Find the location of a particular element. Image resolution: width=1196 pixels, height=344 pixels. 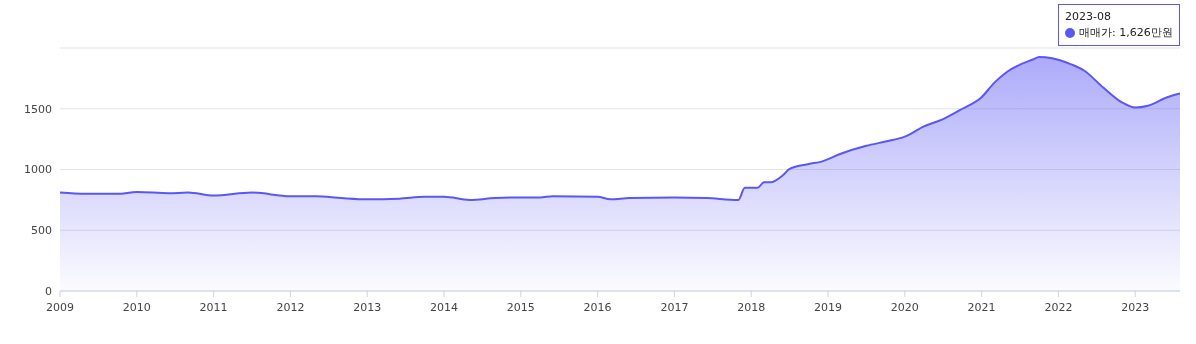

y-tick-label: 500 is located at coordinates (41, 231).